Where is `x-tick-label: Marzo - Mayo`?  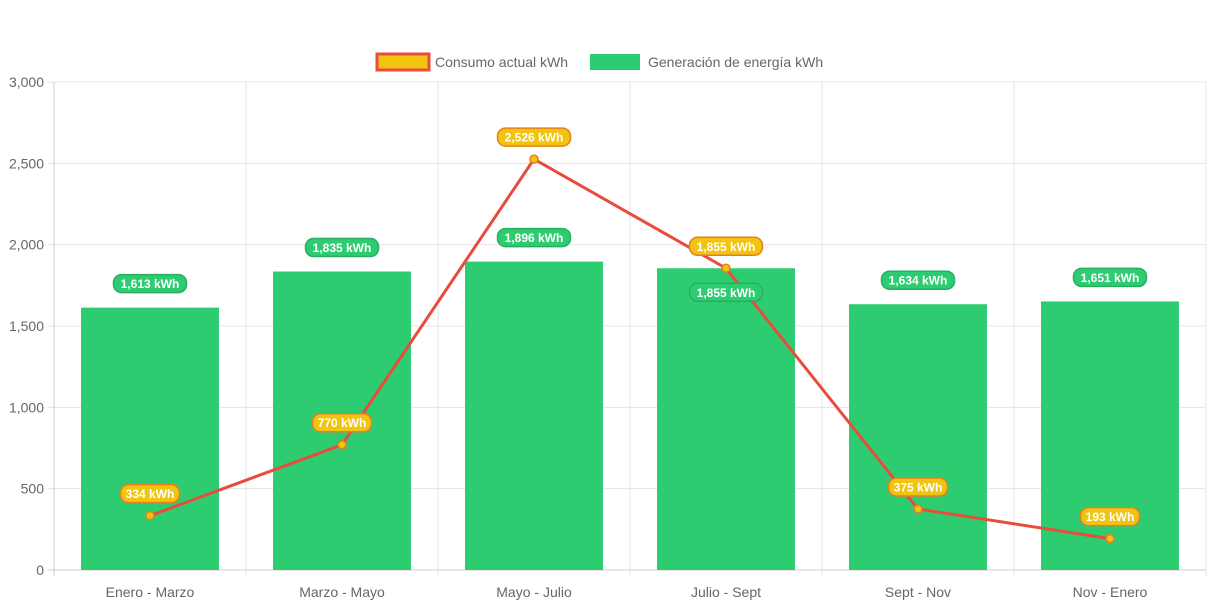 x-tick-label: Marzo - Mayo is located at coordinates (342, 592).